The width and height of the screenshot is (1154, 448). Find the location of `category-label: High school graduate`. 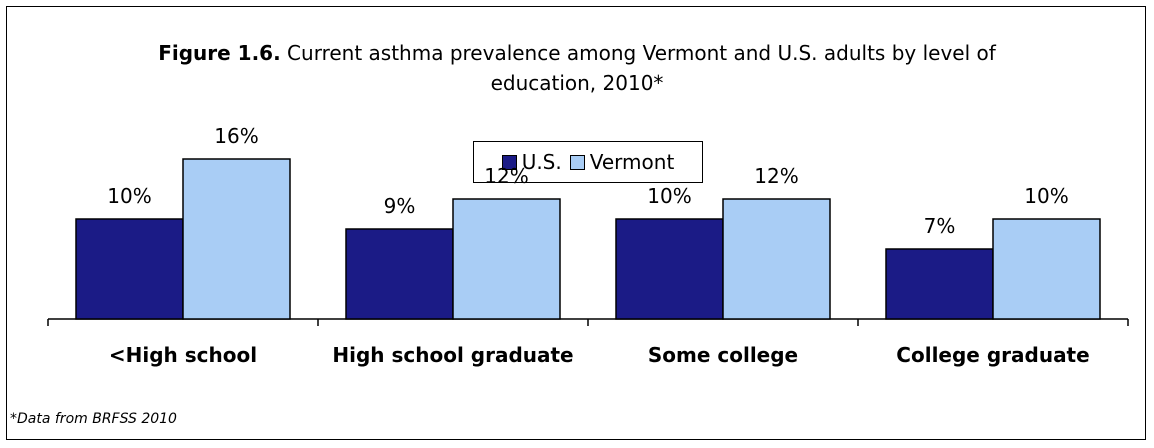

category-label: High school graduate is located at coordinates (452, 355).